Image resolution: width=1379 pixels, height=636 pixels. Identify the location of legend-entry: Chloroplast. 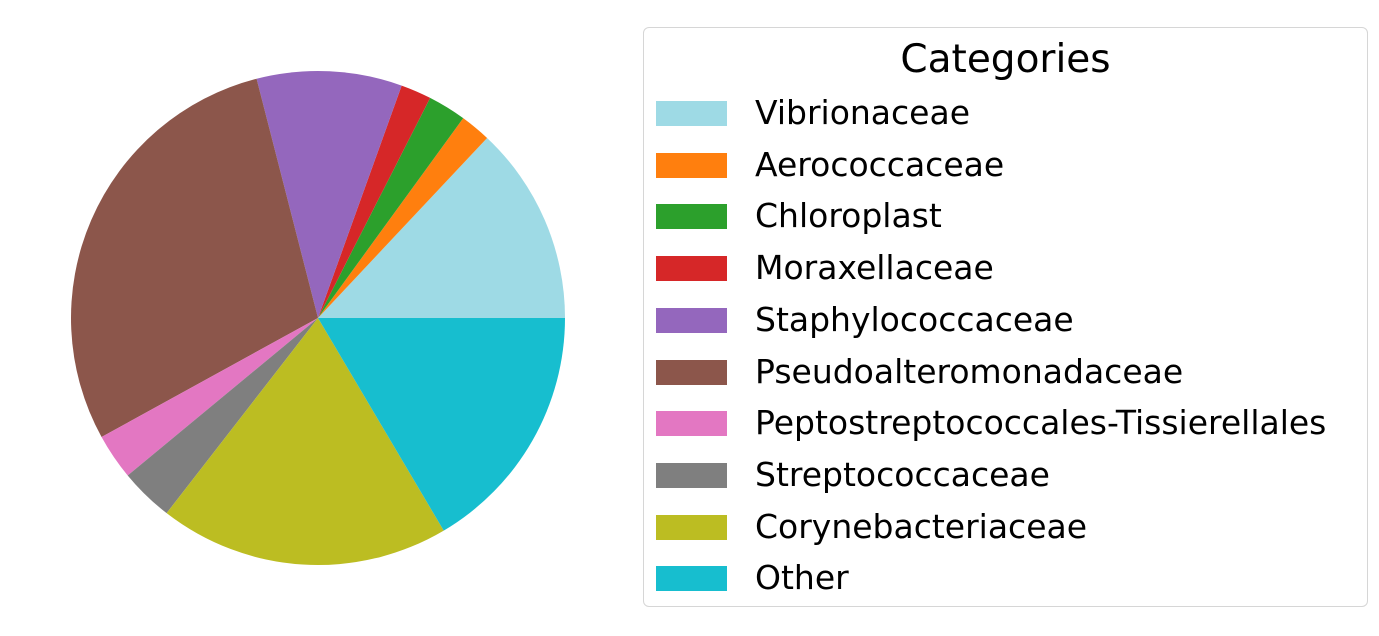
(1006, 216).